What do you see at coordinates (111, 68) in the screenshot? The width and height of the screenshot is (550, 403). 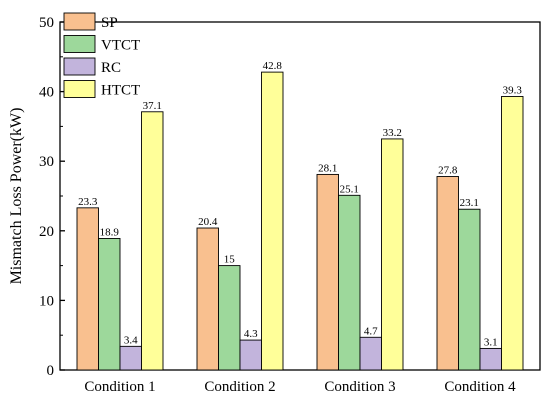 I see `legend-label: RC` at bounding box center [111, 68].